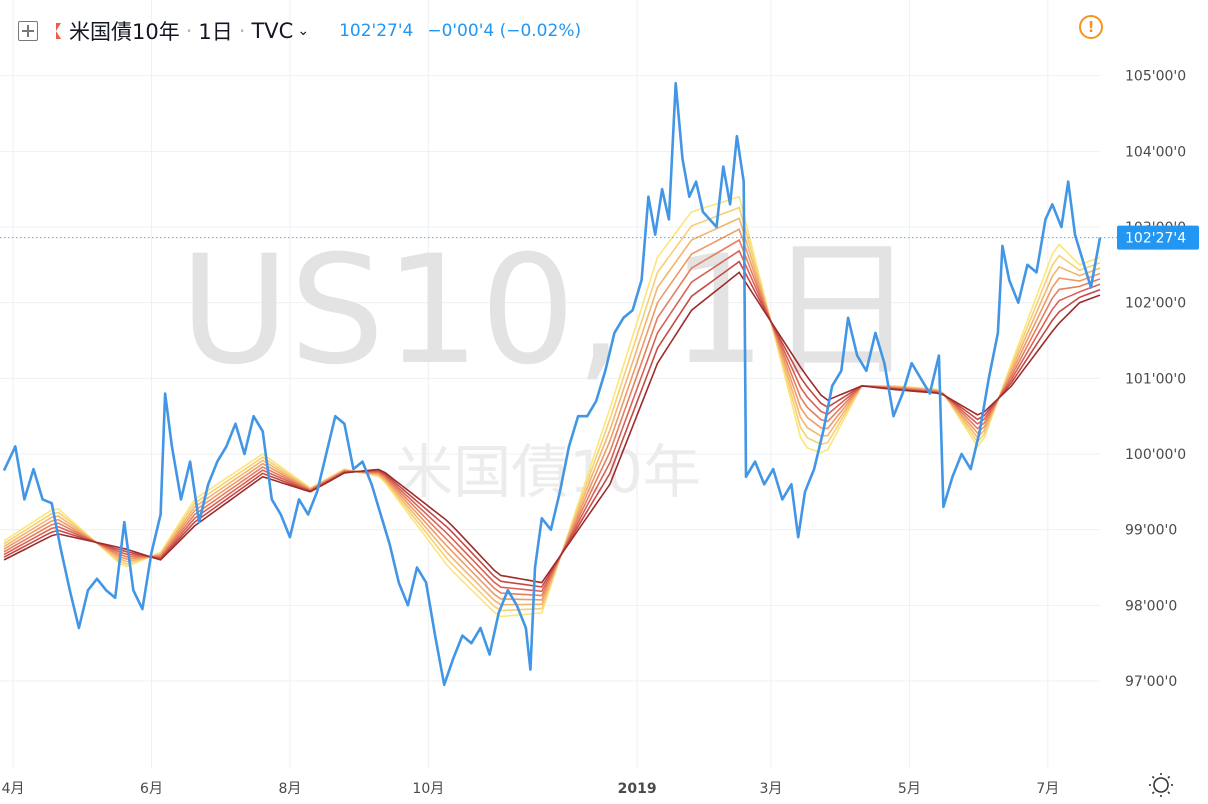 This screenshot has width=1208, height=804. I want to click on x-tick-label: 8月, so click(289, 789).